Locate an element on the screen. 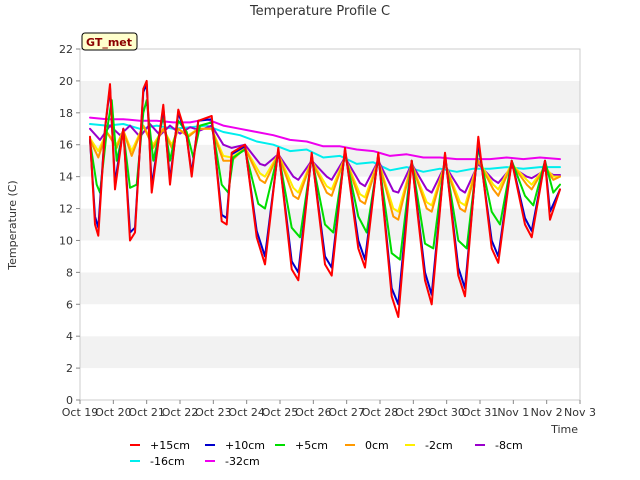 The image size is (640, 480). x-axis-title: Time is located at coordinates (564, 429).